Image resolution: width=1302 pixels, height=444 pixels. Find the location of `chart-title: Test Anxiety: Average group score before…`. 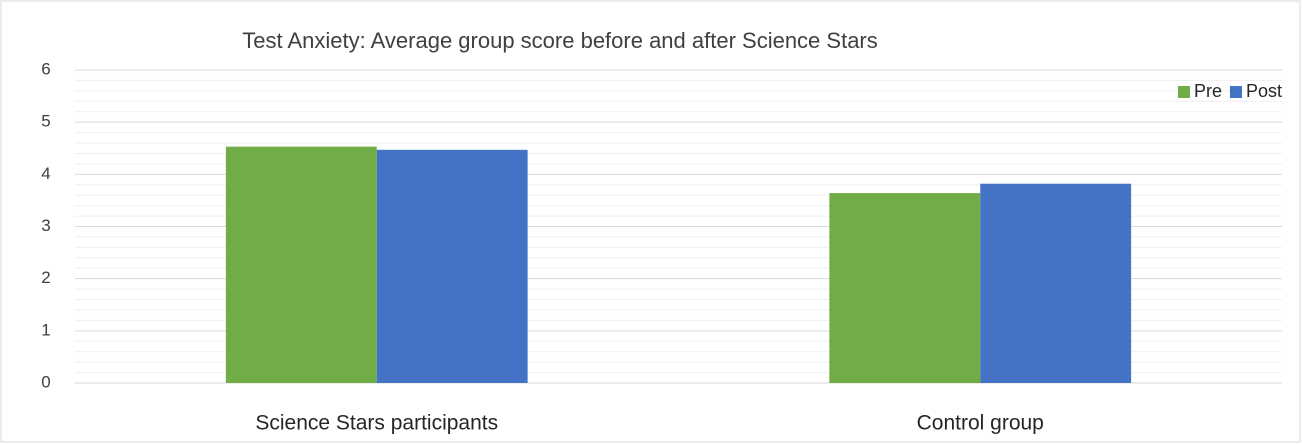

chart-title: Test Anxiety: Average group score before… is located at coordinates (560, 40).